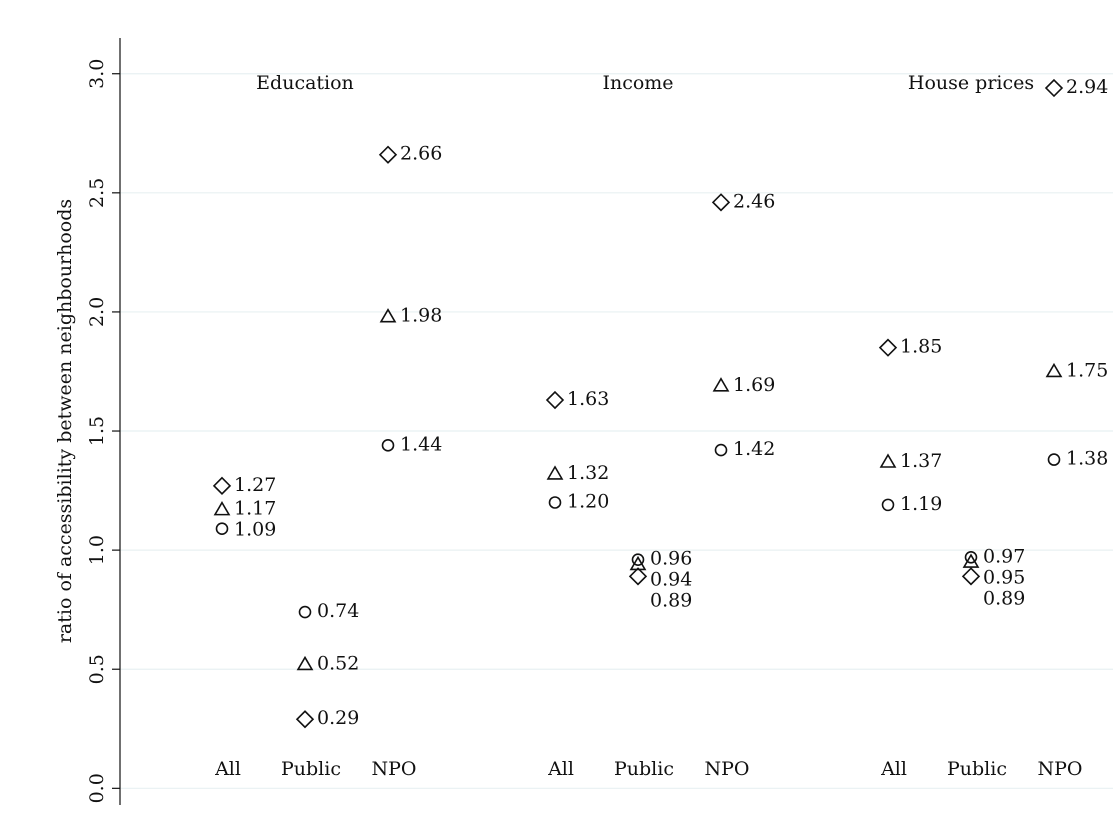  Describe the element at coordinates (421, 444) in the screenshot. I see `data-label: 1.44` at that location.